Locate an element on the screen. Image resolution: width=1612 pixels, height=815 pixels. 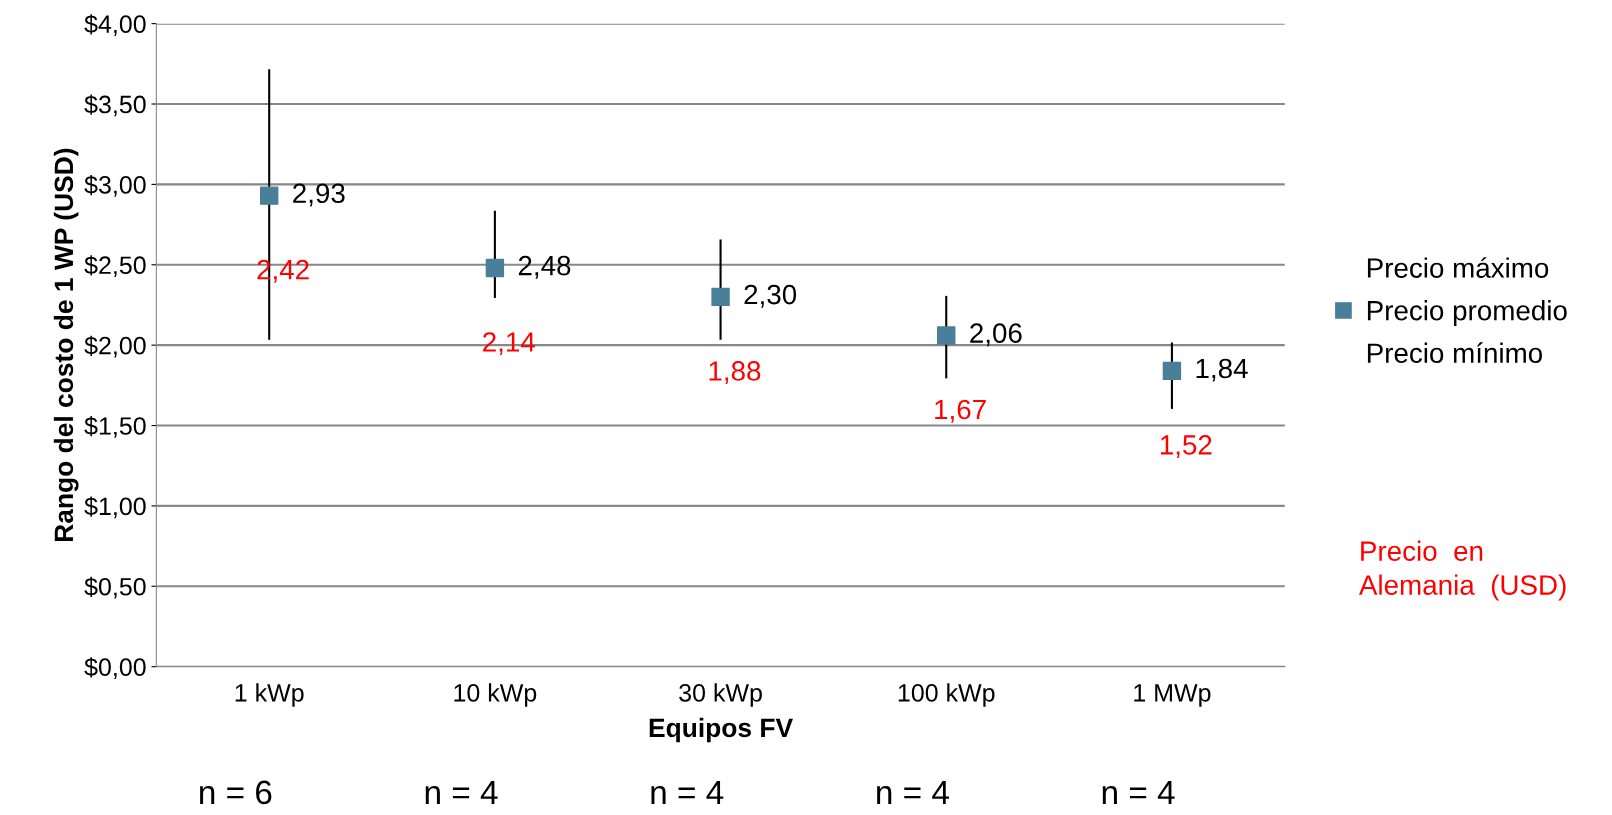
text: Precio máximo is located at coordinates (1458, 267).